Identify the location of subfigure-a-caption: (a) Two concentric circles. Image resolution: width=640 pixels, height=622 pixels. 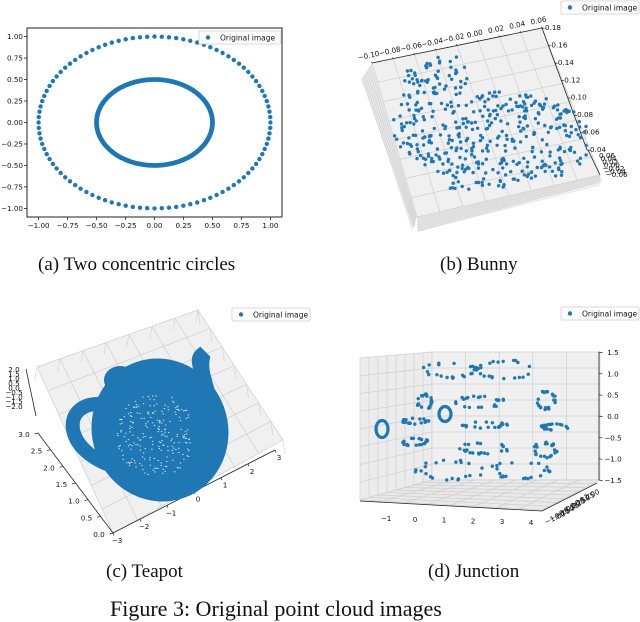
(137, 264).